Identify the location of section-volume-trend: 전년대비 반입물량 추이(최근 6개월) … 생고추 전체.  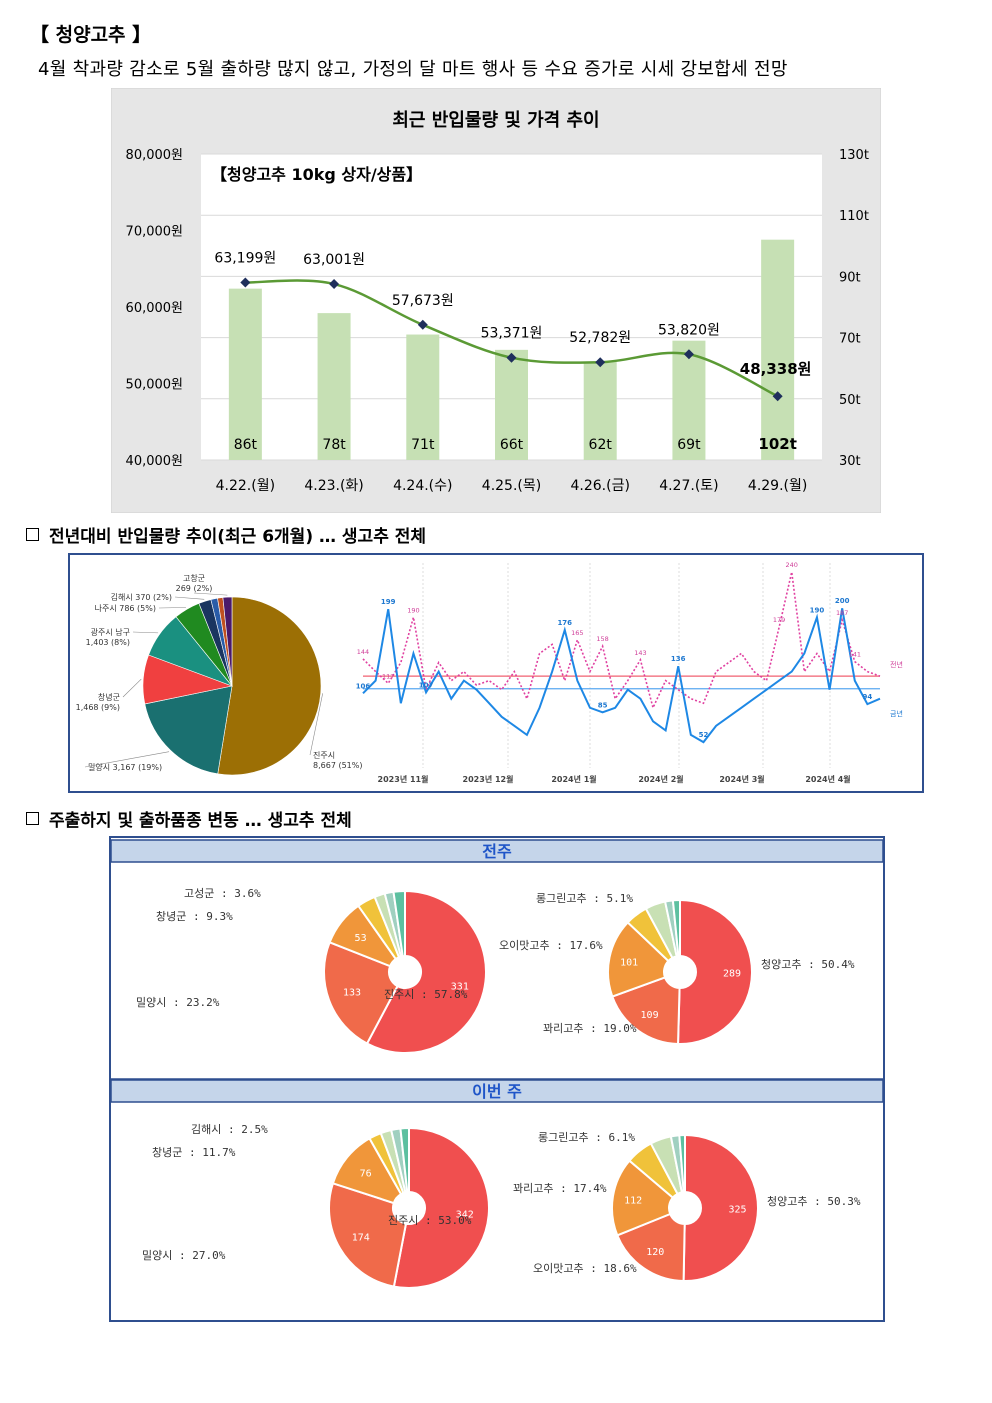
(226, 534).